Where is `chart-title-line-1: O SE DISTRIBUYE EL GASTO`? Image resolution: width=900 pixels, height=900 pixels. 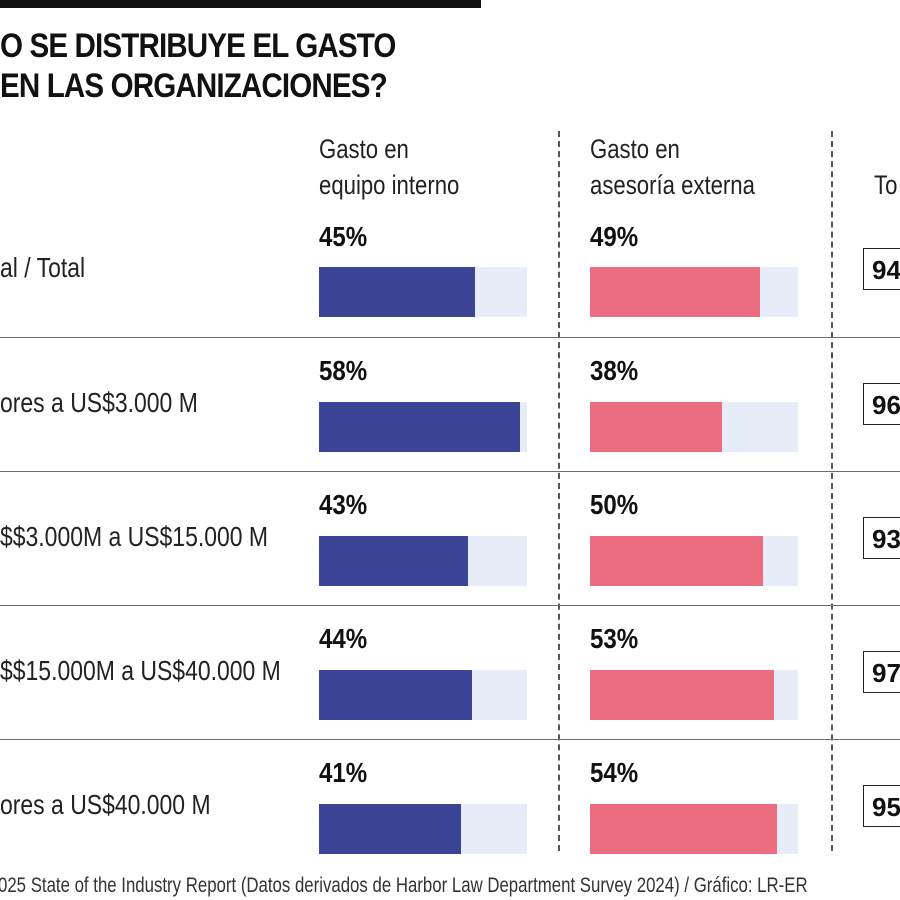
chart-title-line-1: O SE DISTRIBUYE EL GASTO is located at coordinates (198, 46).